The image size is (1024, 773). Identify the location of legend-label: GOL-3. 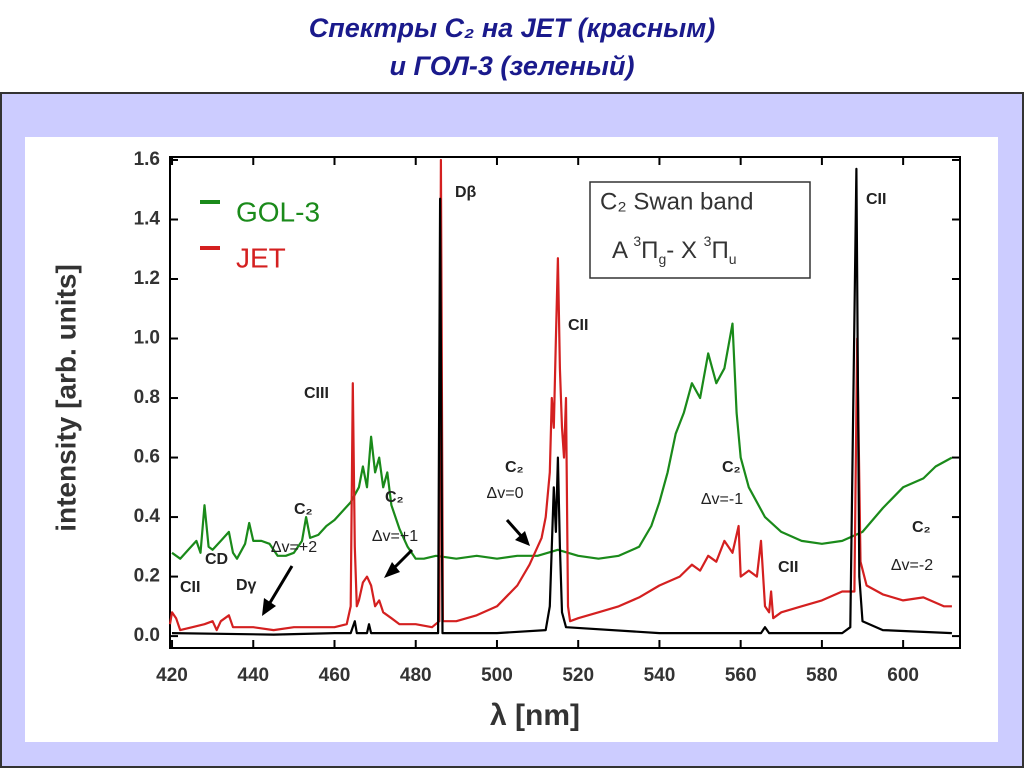
(278, 211).